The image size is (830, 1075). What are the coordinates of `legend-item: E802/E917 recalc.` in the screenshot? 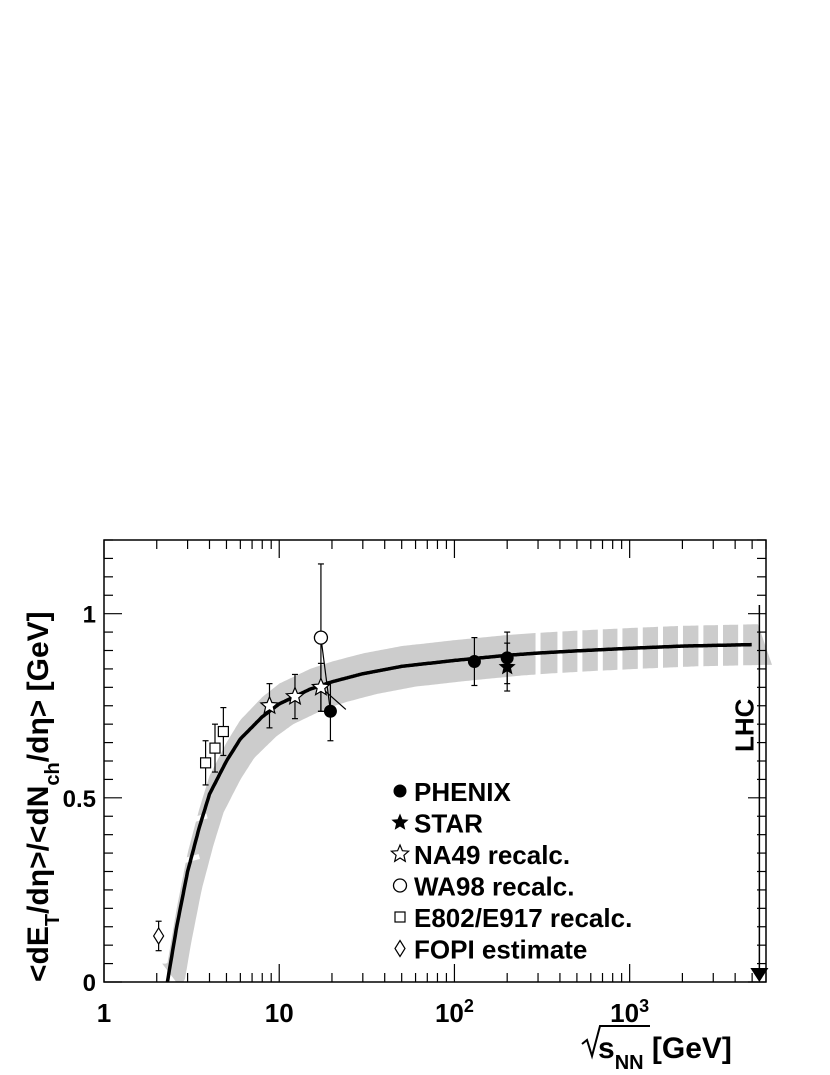 It's located at (513, 918).